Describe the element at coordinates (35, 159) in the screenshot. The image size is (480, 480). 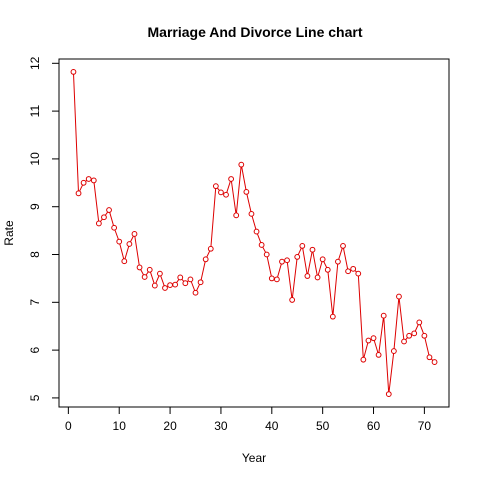
I see `y-tick-label: 10` at that location.